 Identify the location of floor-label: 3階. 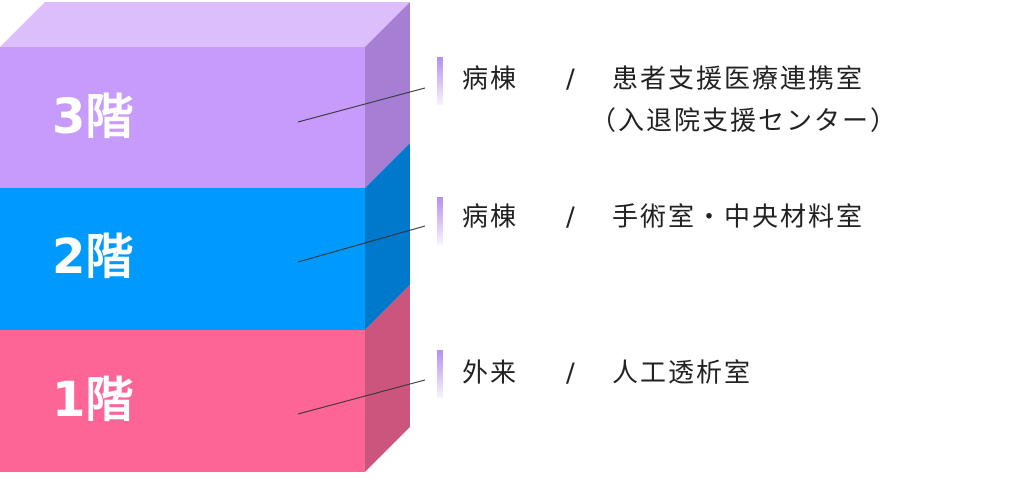
(92, 117).